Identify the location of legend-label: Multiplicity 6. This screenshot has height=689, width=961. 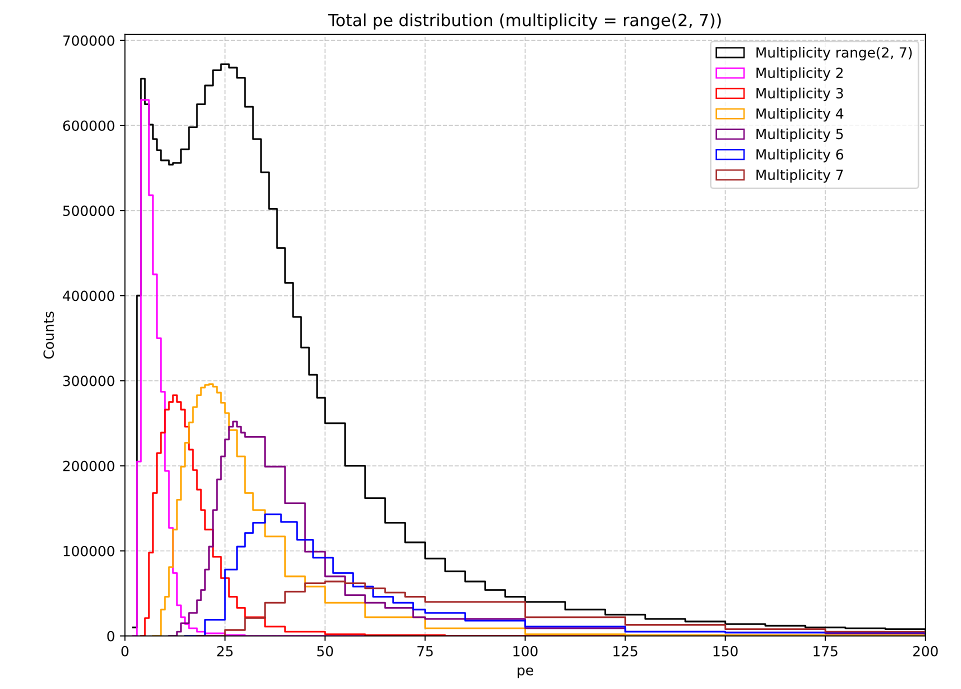
(800, 155).